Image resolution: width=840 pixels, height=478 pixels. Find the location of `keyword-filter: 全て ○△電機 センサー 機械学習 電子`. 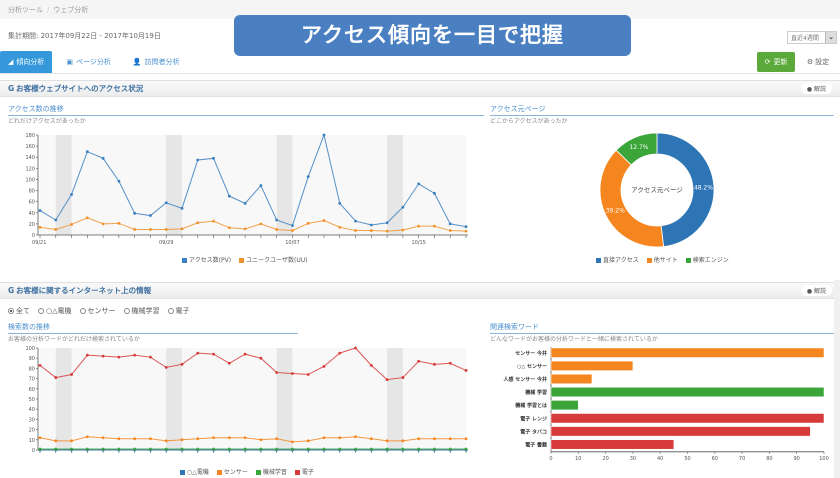

keyword-filter: 全て ○△電機 センサー 機械学習 電子 is located at coordinates (99, 311).